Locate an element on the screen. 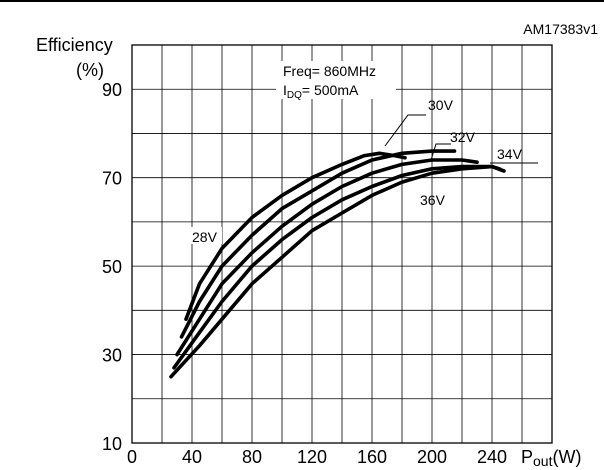 The width and height of the screenshot is (604, 470). series-line-28v is located at coordinates (295, 236).